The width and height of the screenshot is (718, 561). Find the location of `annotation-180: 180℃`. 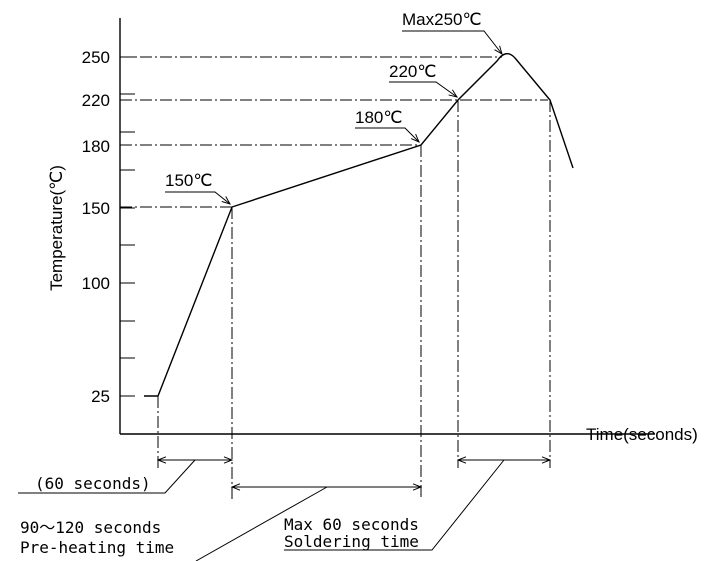

annotation-180: 180℃ is located at coordinates (387, 125).